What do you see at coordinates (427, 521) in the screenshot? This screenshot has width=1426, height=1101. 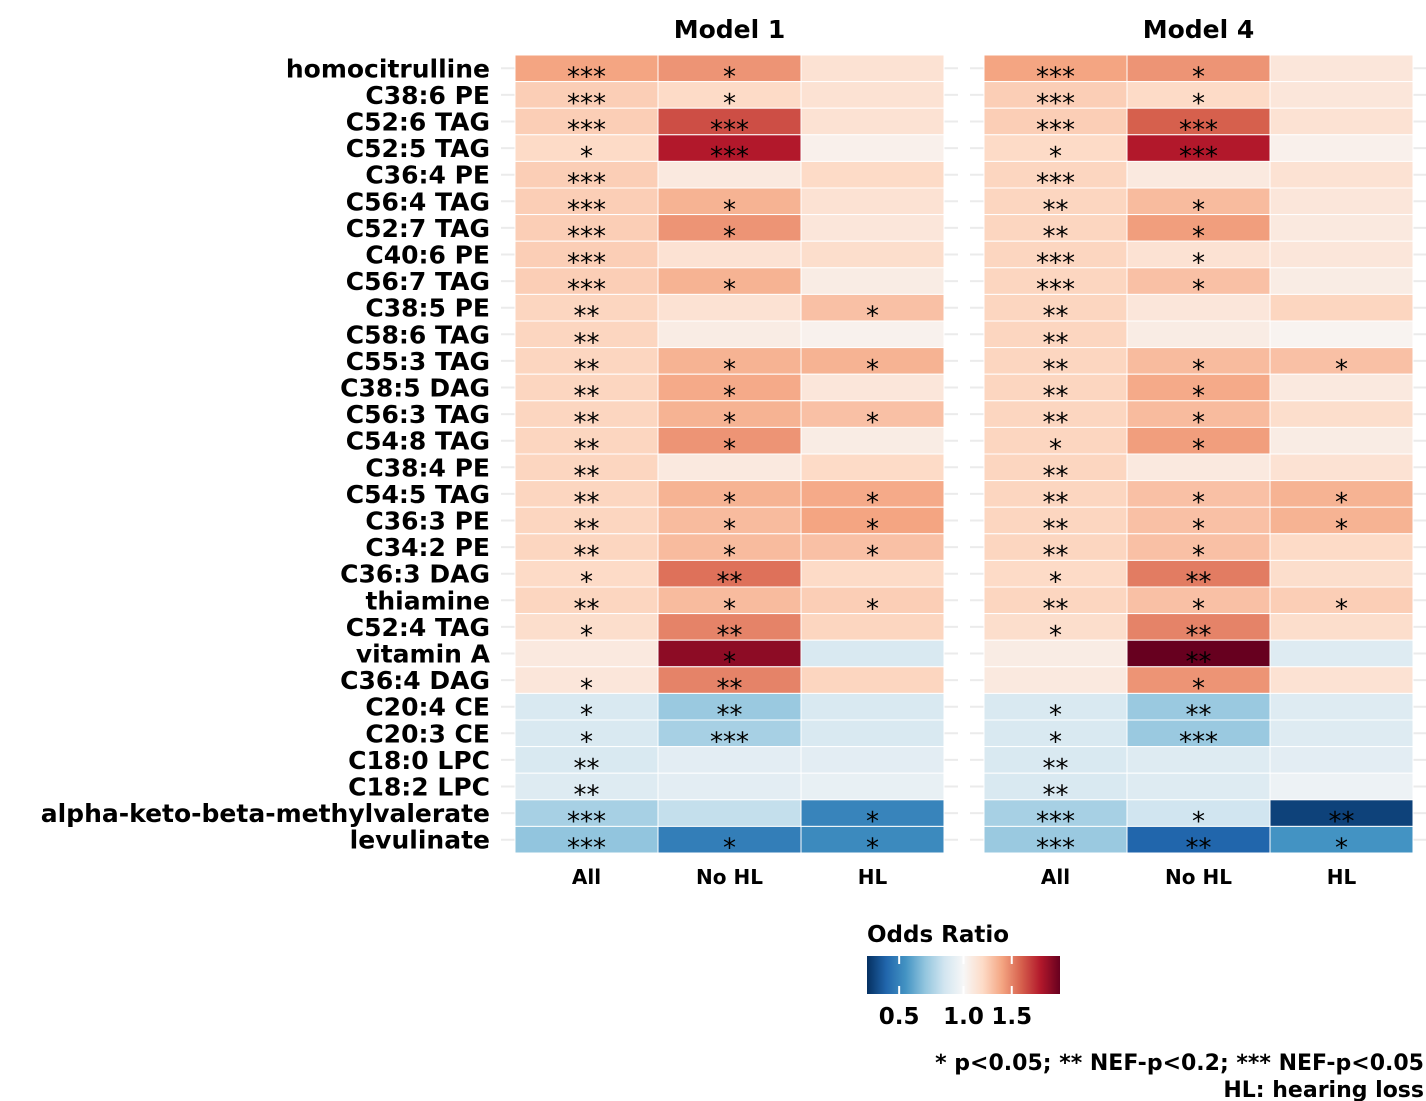 I see `row-label: C36:3 PE` at bounding box center [427, 521].